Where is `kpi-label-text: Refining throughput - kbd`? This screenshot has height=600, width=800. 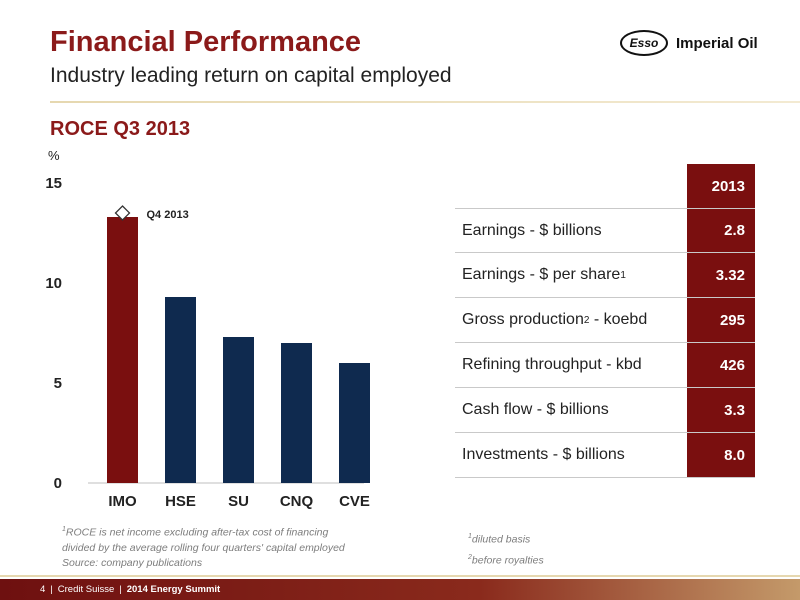
kpi-label-text: Refining throughput - kbd is located at coordinates (552, 364).